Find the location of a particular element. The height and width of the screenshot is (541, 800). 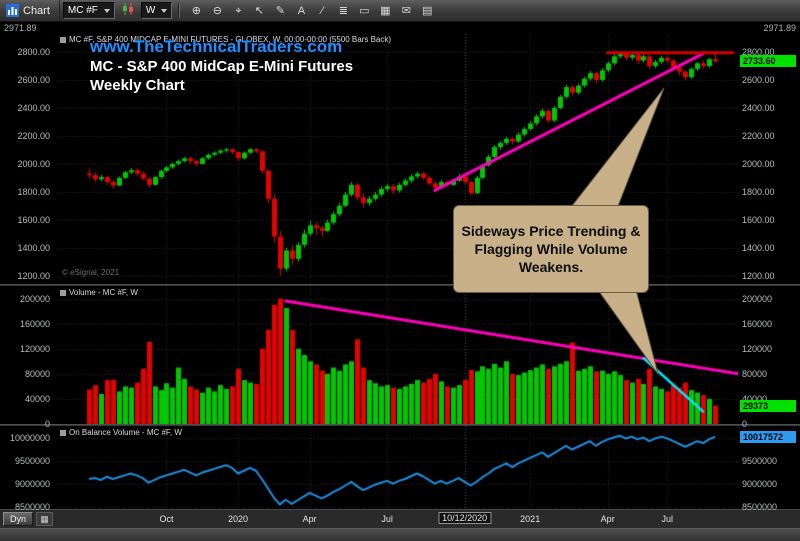

time-axis-label: 2020 is located at coordinates (238, 519).